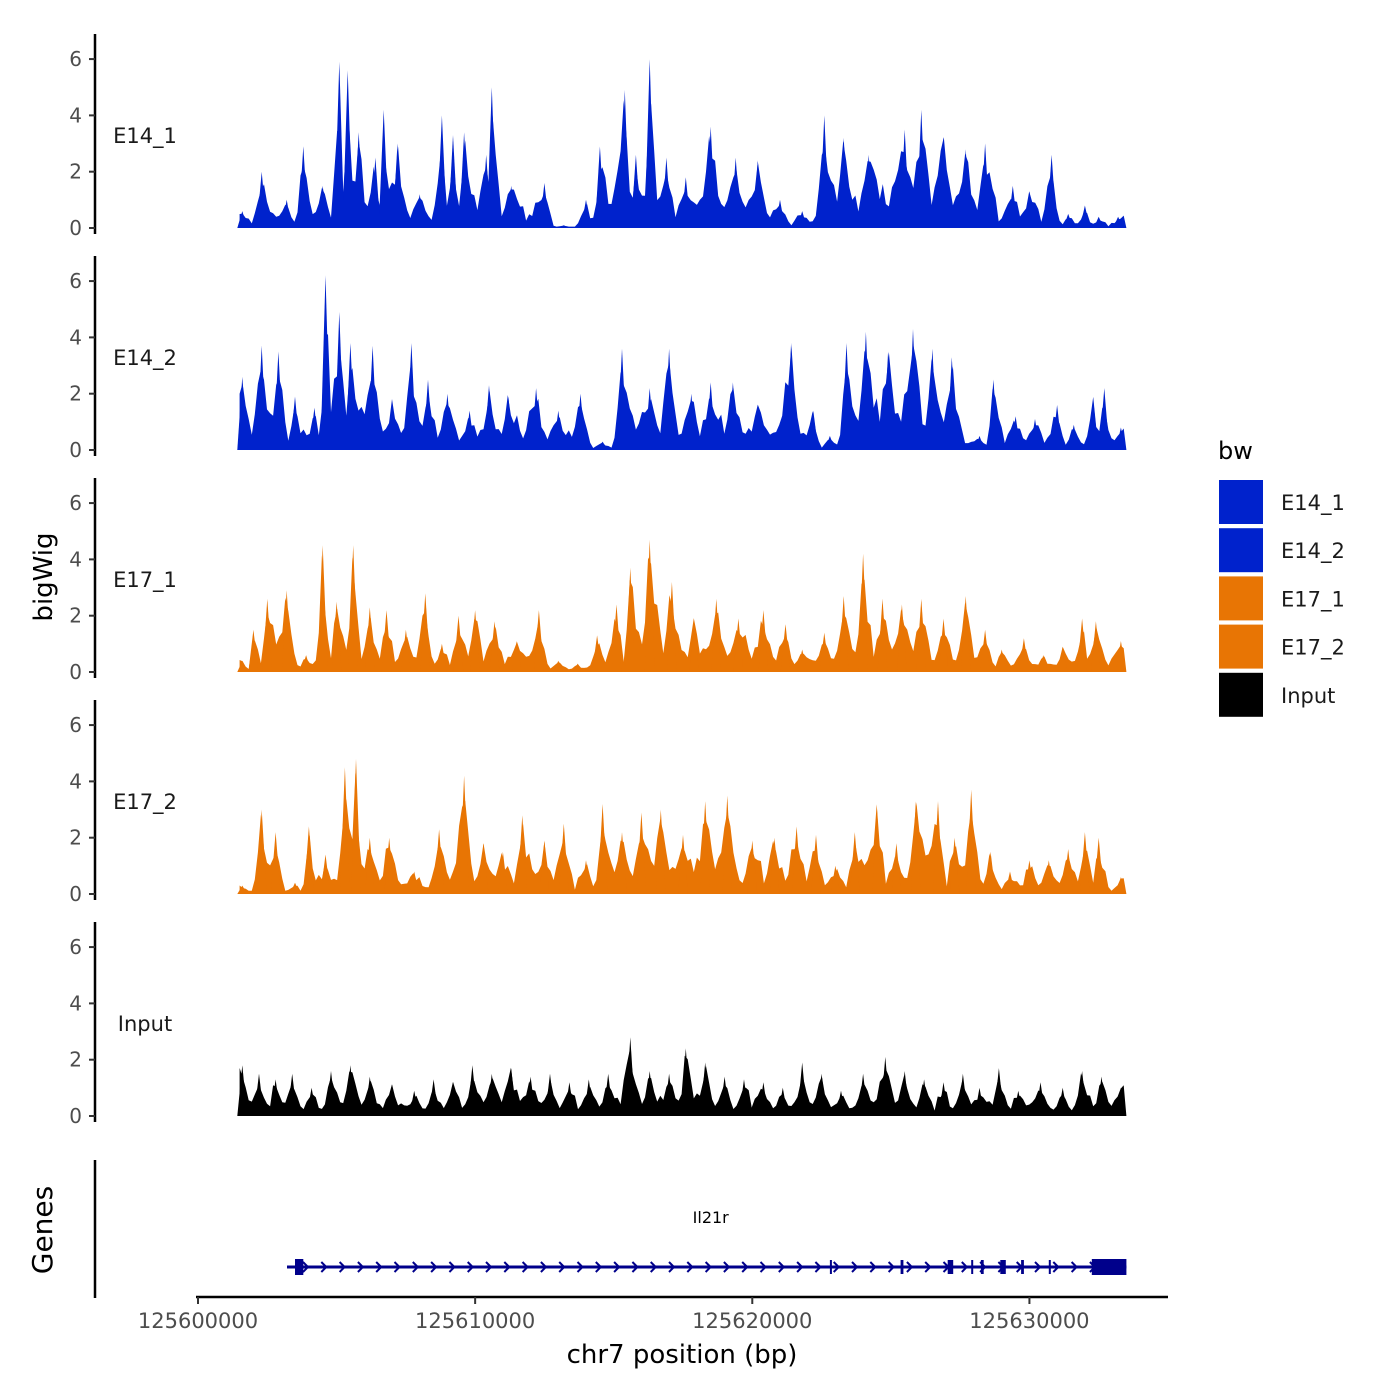 The height and width of the screenshot is (1400, 1400). I want to click on genes-track: Il21r, so click(610, 1229).